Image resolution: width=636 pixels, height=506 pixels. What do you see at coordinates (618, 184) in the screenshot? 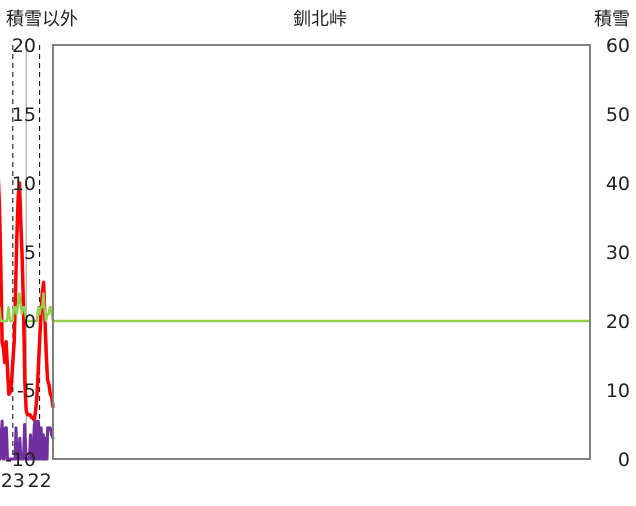
I see `right-tick-label-2: 40` at bounding box center [618, 184].